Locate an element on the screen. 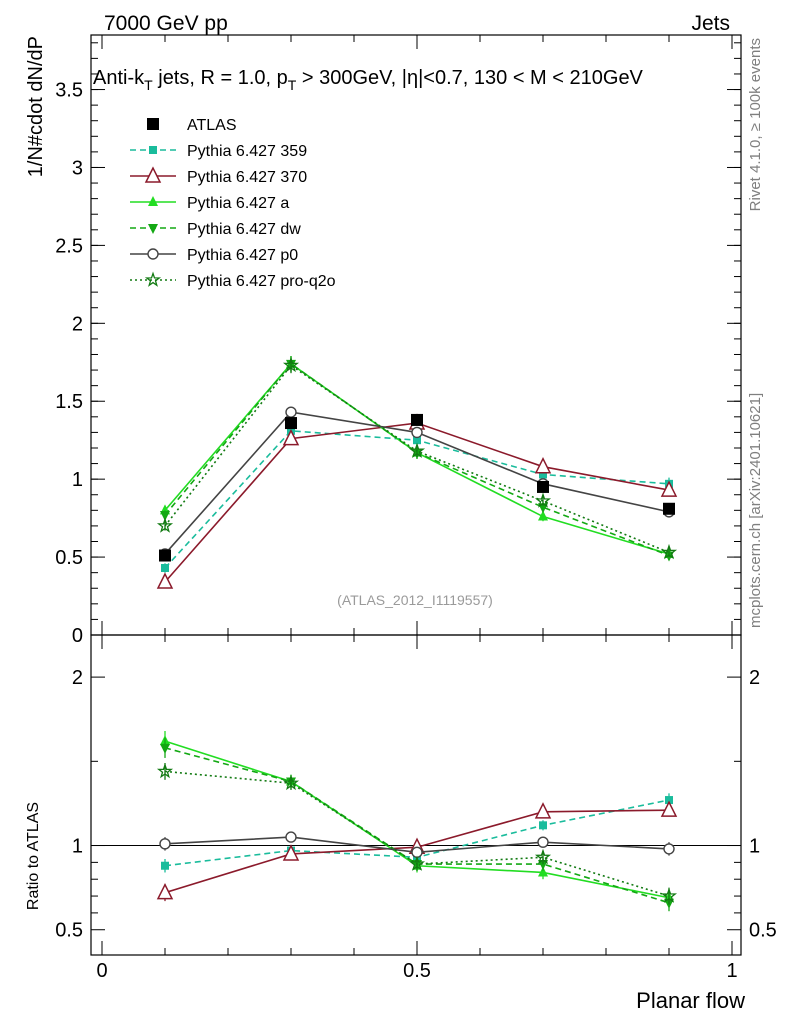 This screenshot has width=786, height=1024. ratio-tick-label-left: 0.5 is located at coordinates (69, 931).